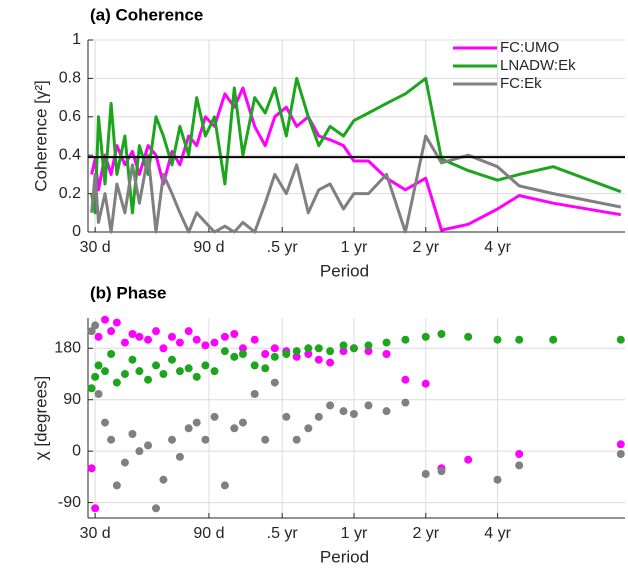  What do you see at coordinates (497, 533) in the screenshot?
I see `x-tick-label: 4 yr` at bounding box center [497, 533].